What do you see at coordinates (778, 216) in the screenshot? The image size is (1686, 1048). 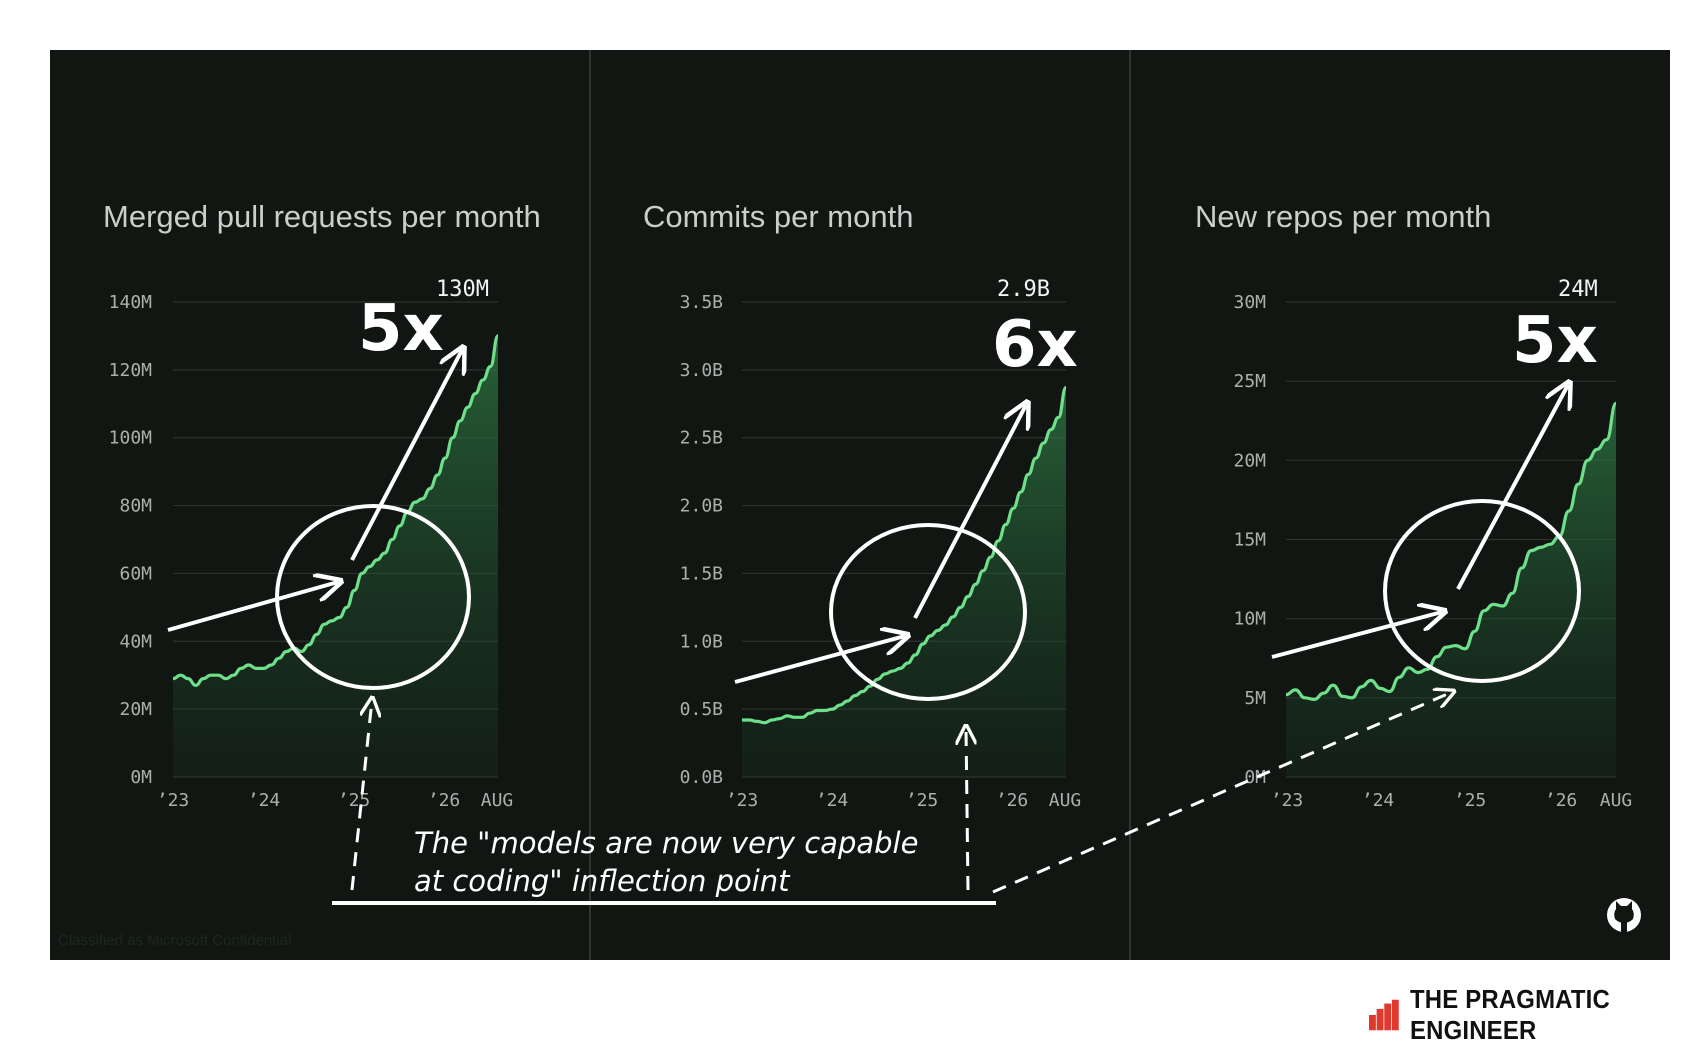 I see `chart-title-commits: Commits per month` at bounding box center [778, 216].